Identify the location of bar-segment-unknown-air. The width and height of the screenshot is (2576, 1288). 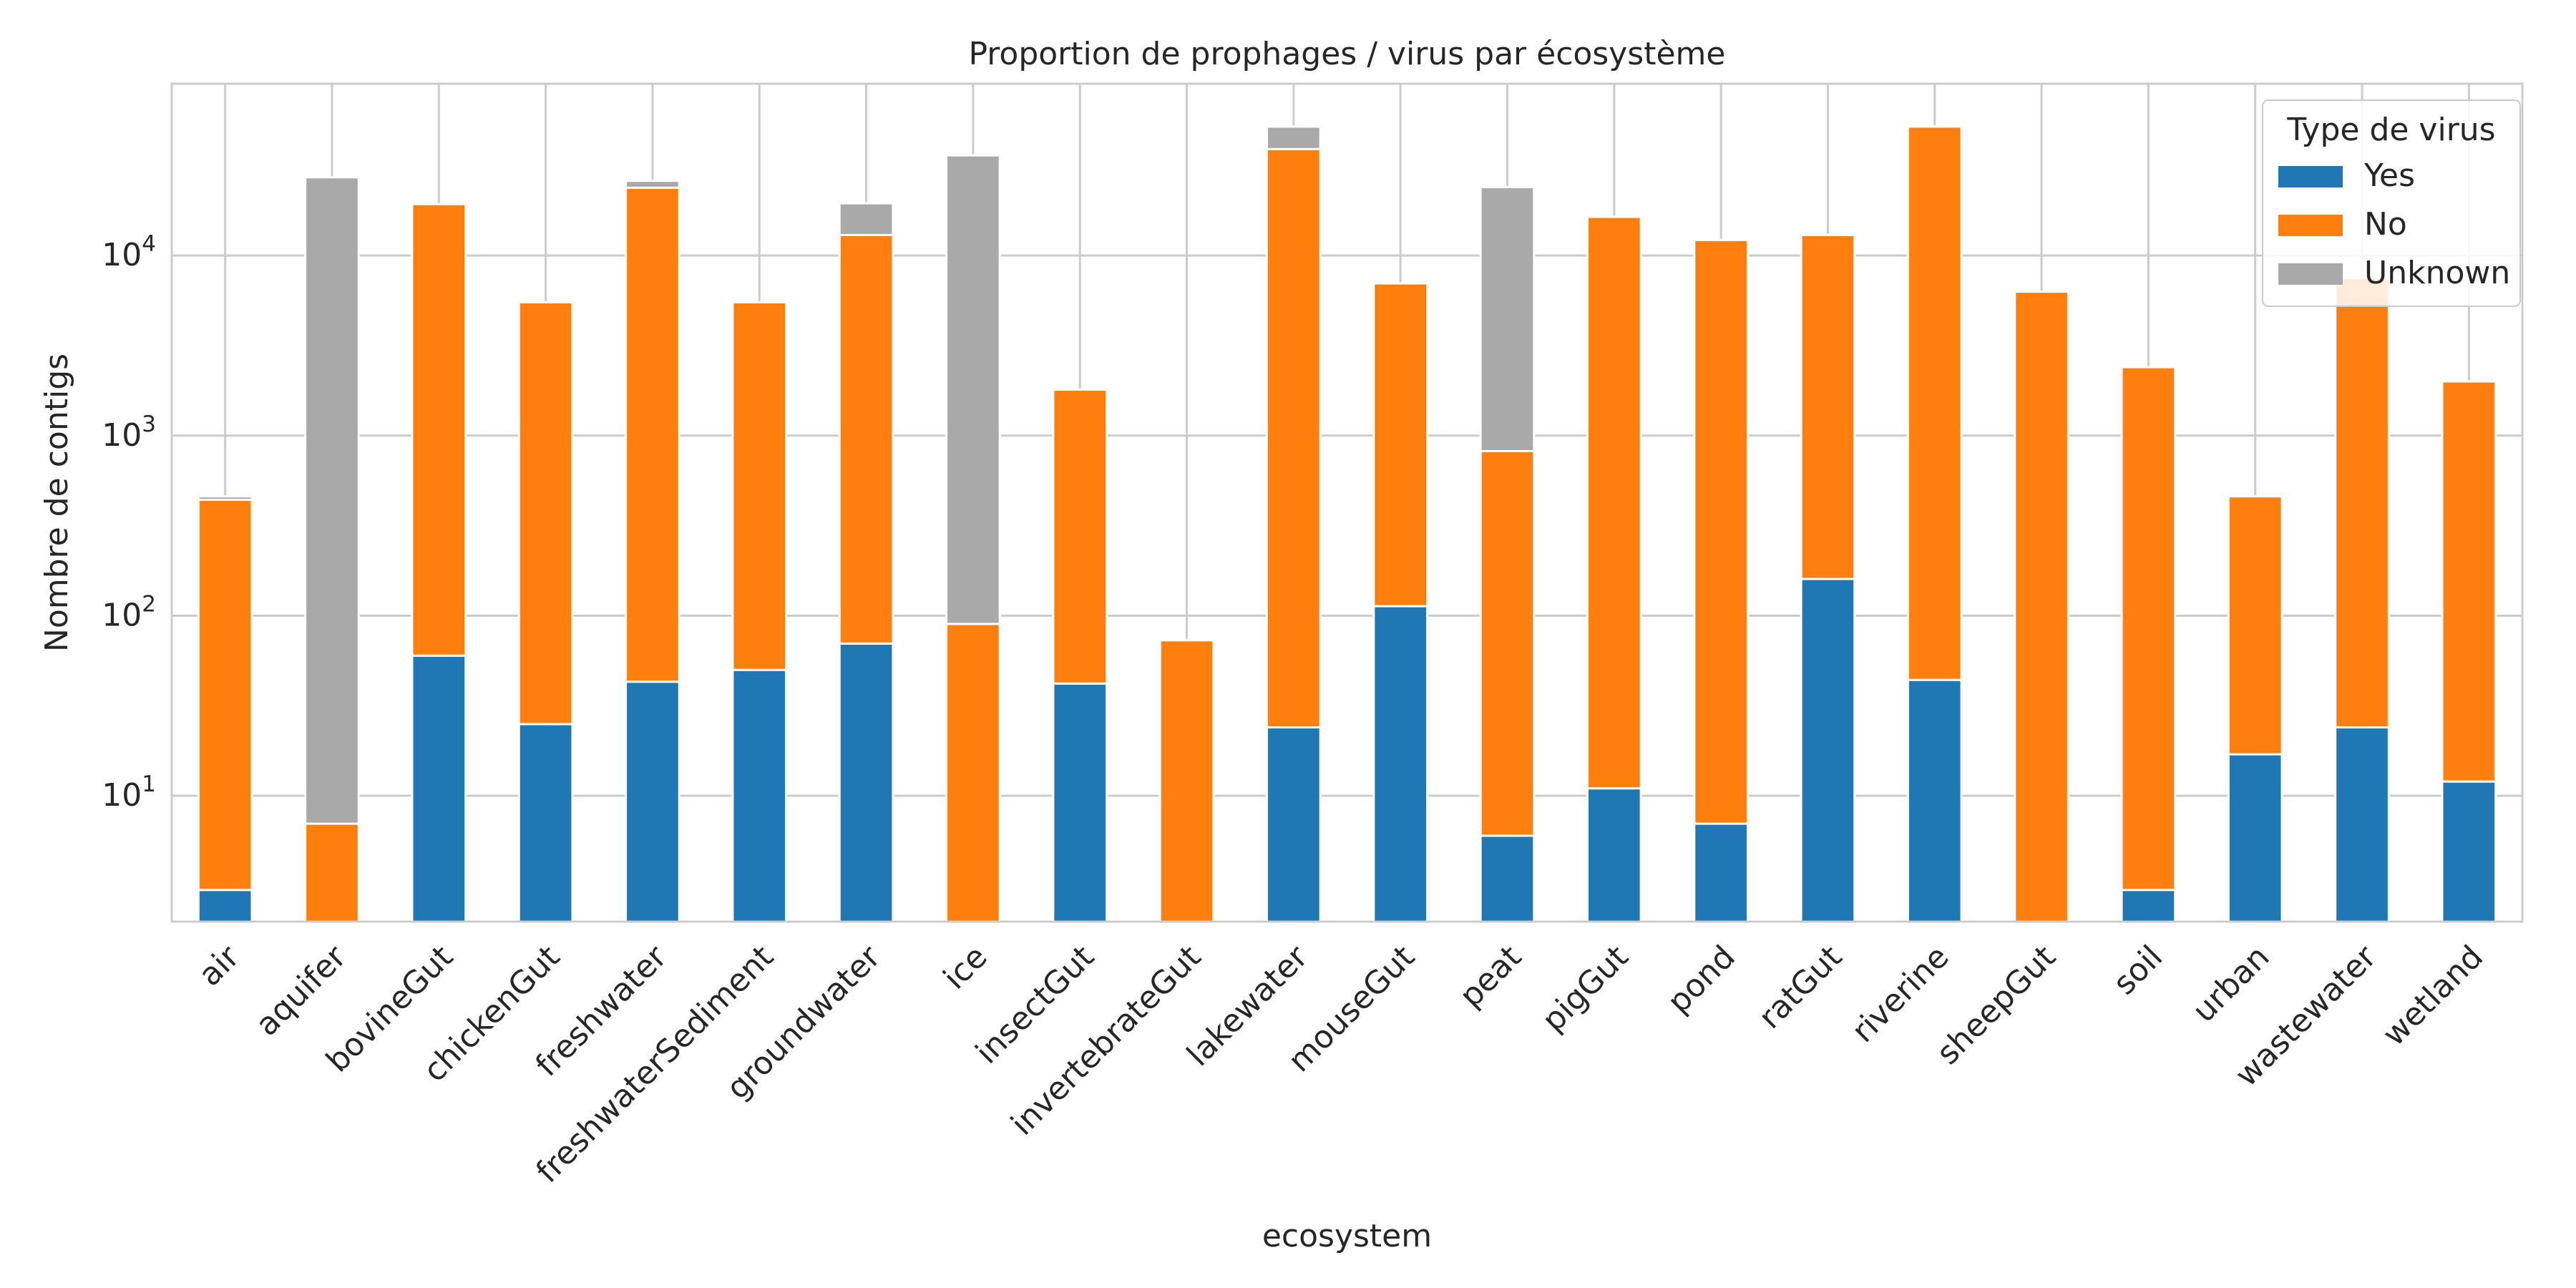
(225, 498).